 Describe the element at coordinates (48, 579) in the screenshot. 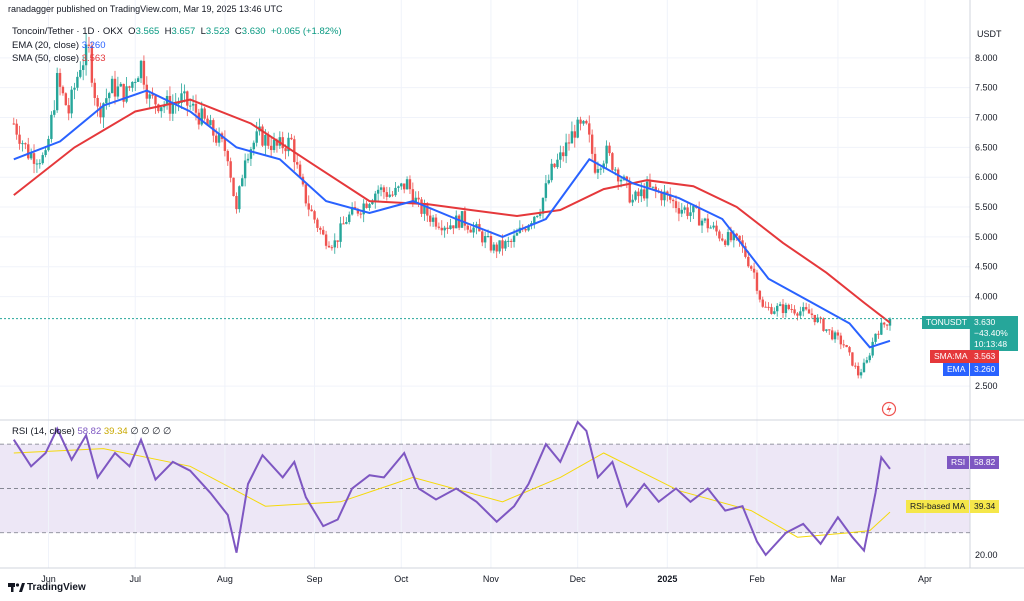

I see `time-tick-label: Jun` at that location.